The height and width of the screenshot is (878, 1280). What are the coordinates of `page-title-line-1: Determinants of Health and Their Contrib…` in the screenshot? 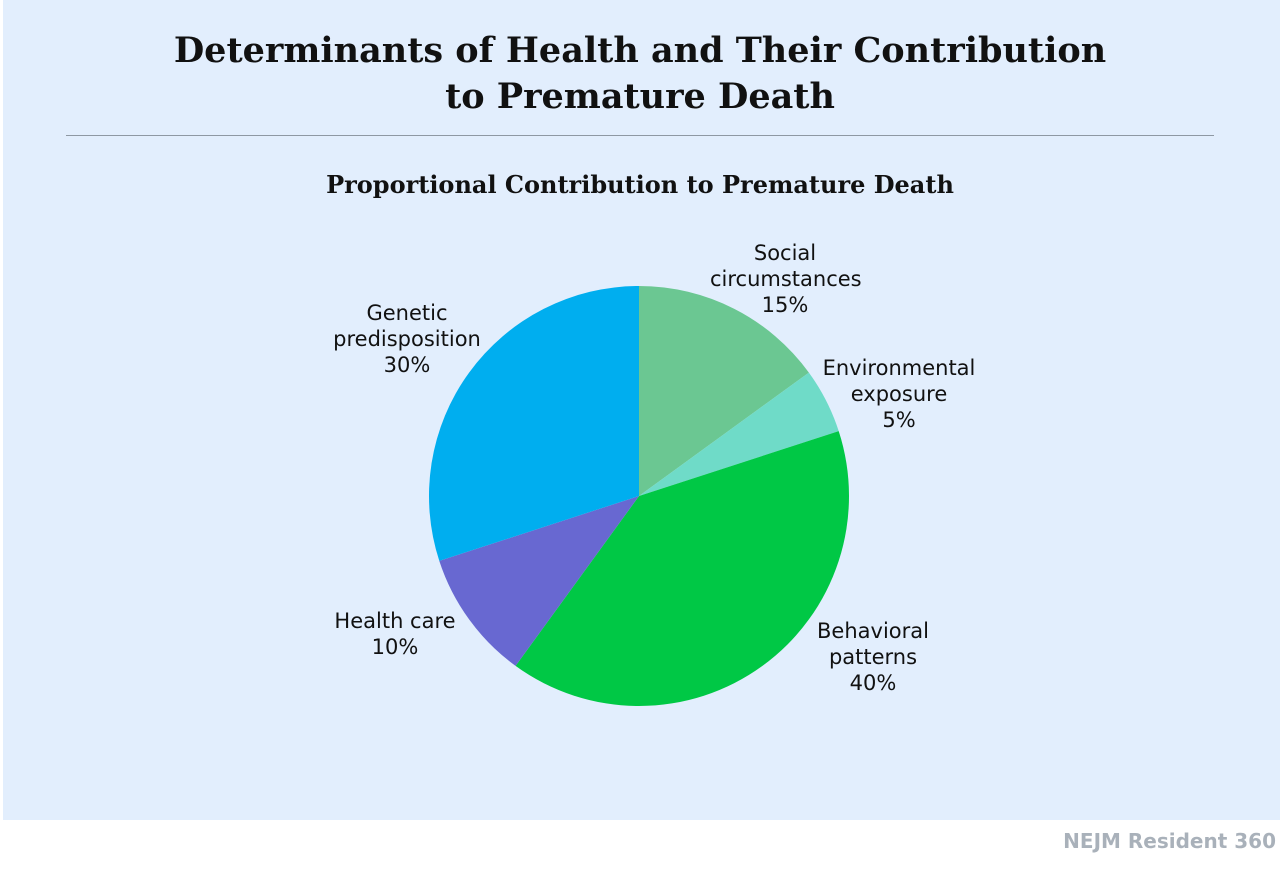 It's located at (640, 50).